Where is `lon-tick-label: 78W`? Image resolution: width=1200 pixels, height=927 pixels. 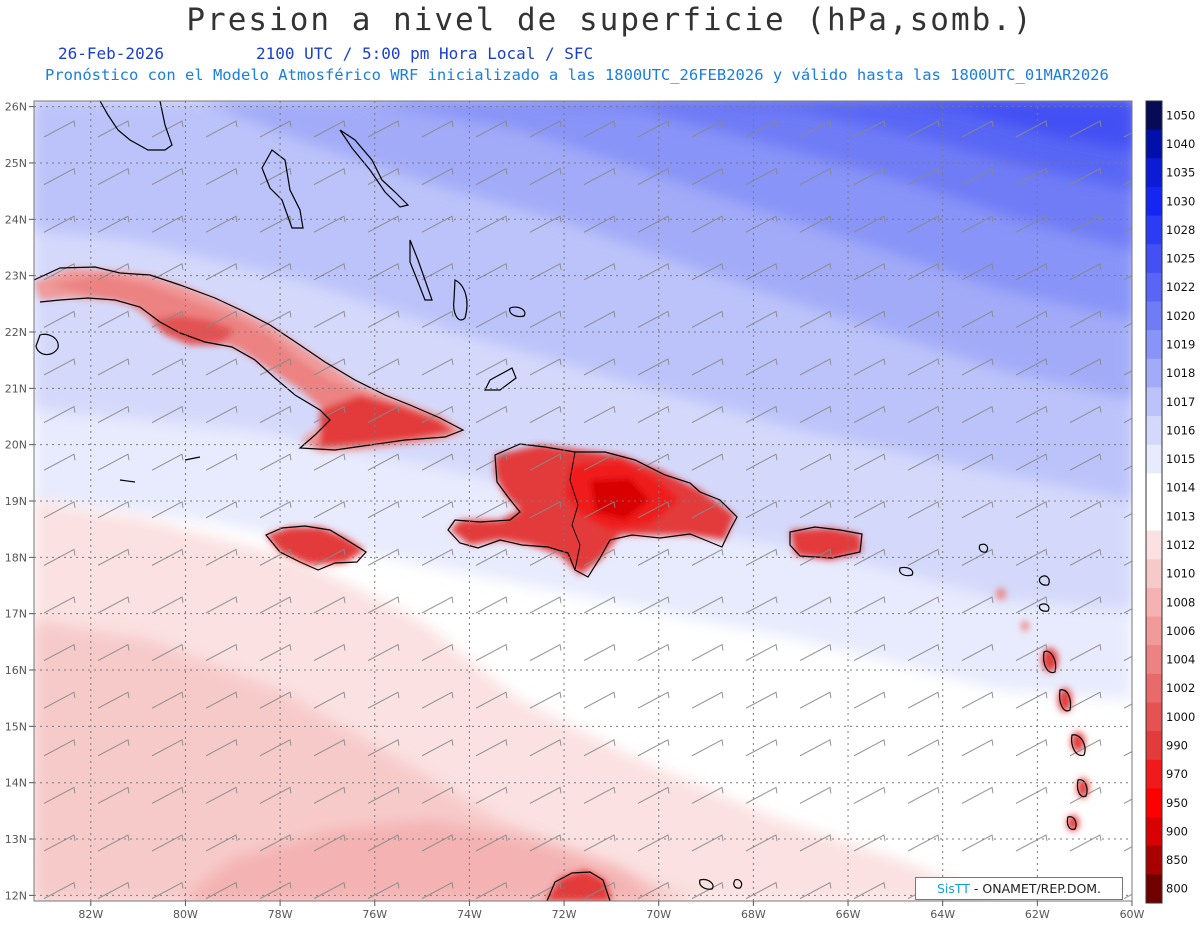 lon-tick-label: 78W is located at coordinates (280, 914).